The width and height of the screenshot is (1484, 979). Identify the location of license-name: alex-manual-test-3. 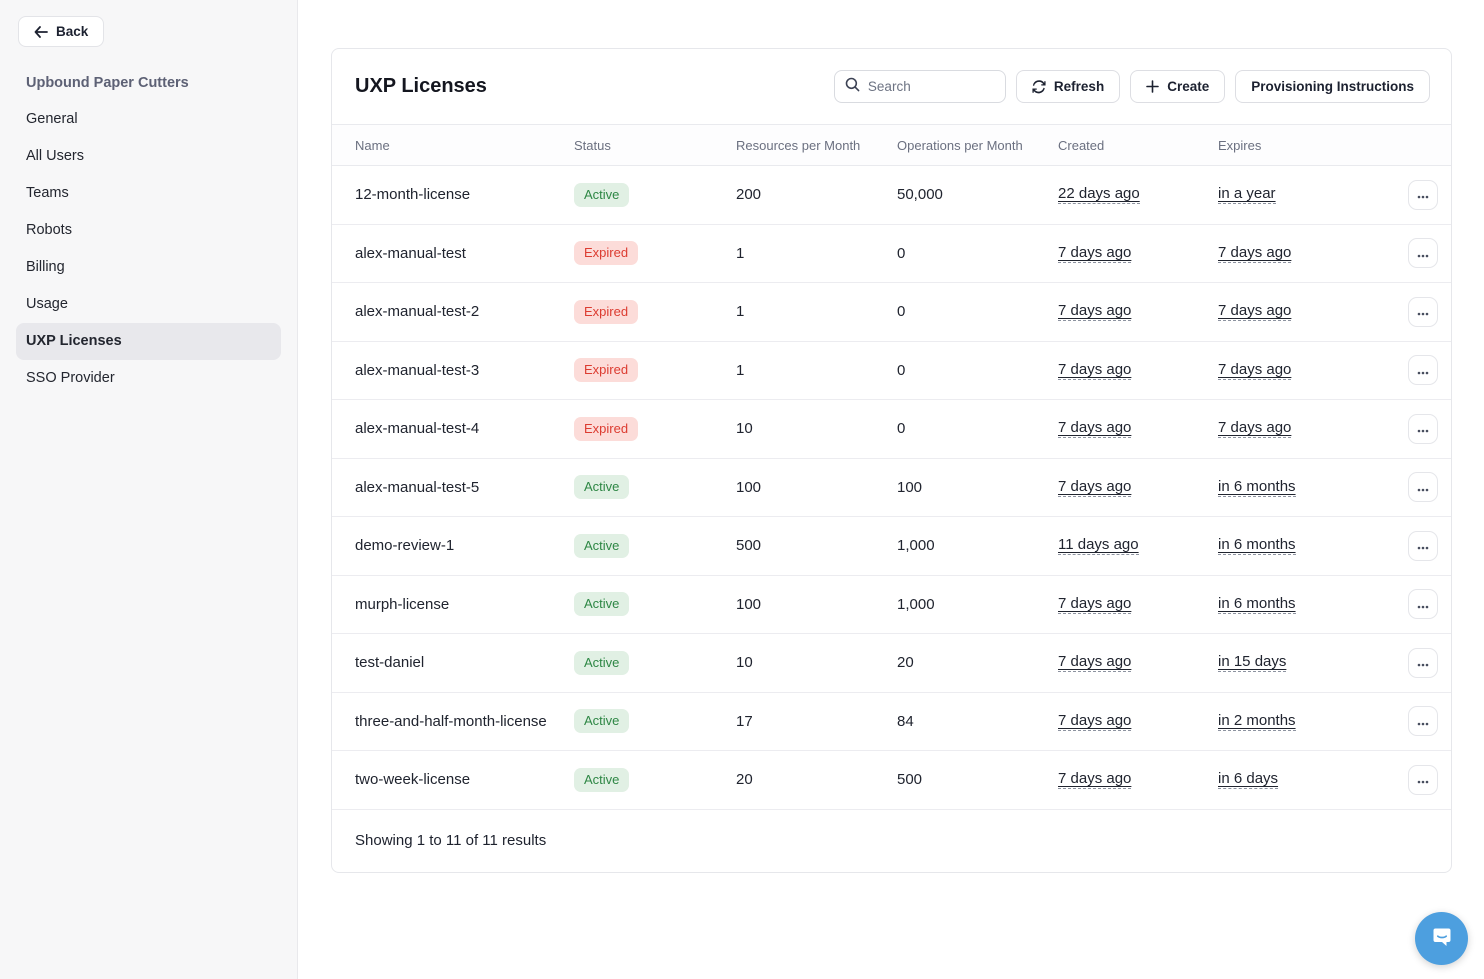
(417, 370).